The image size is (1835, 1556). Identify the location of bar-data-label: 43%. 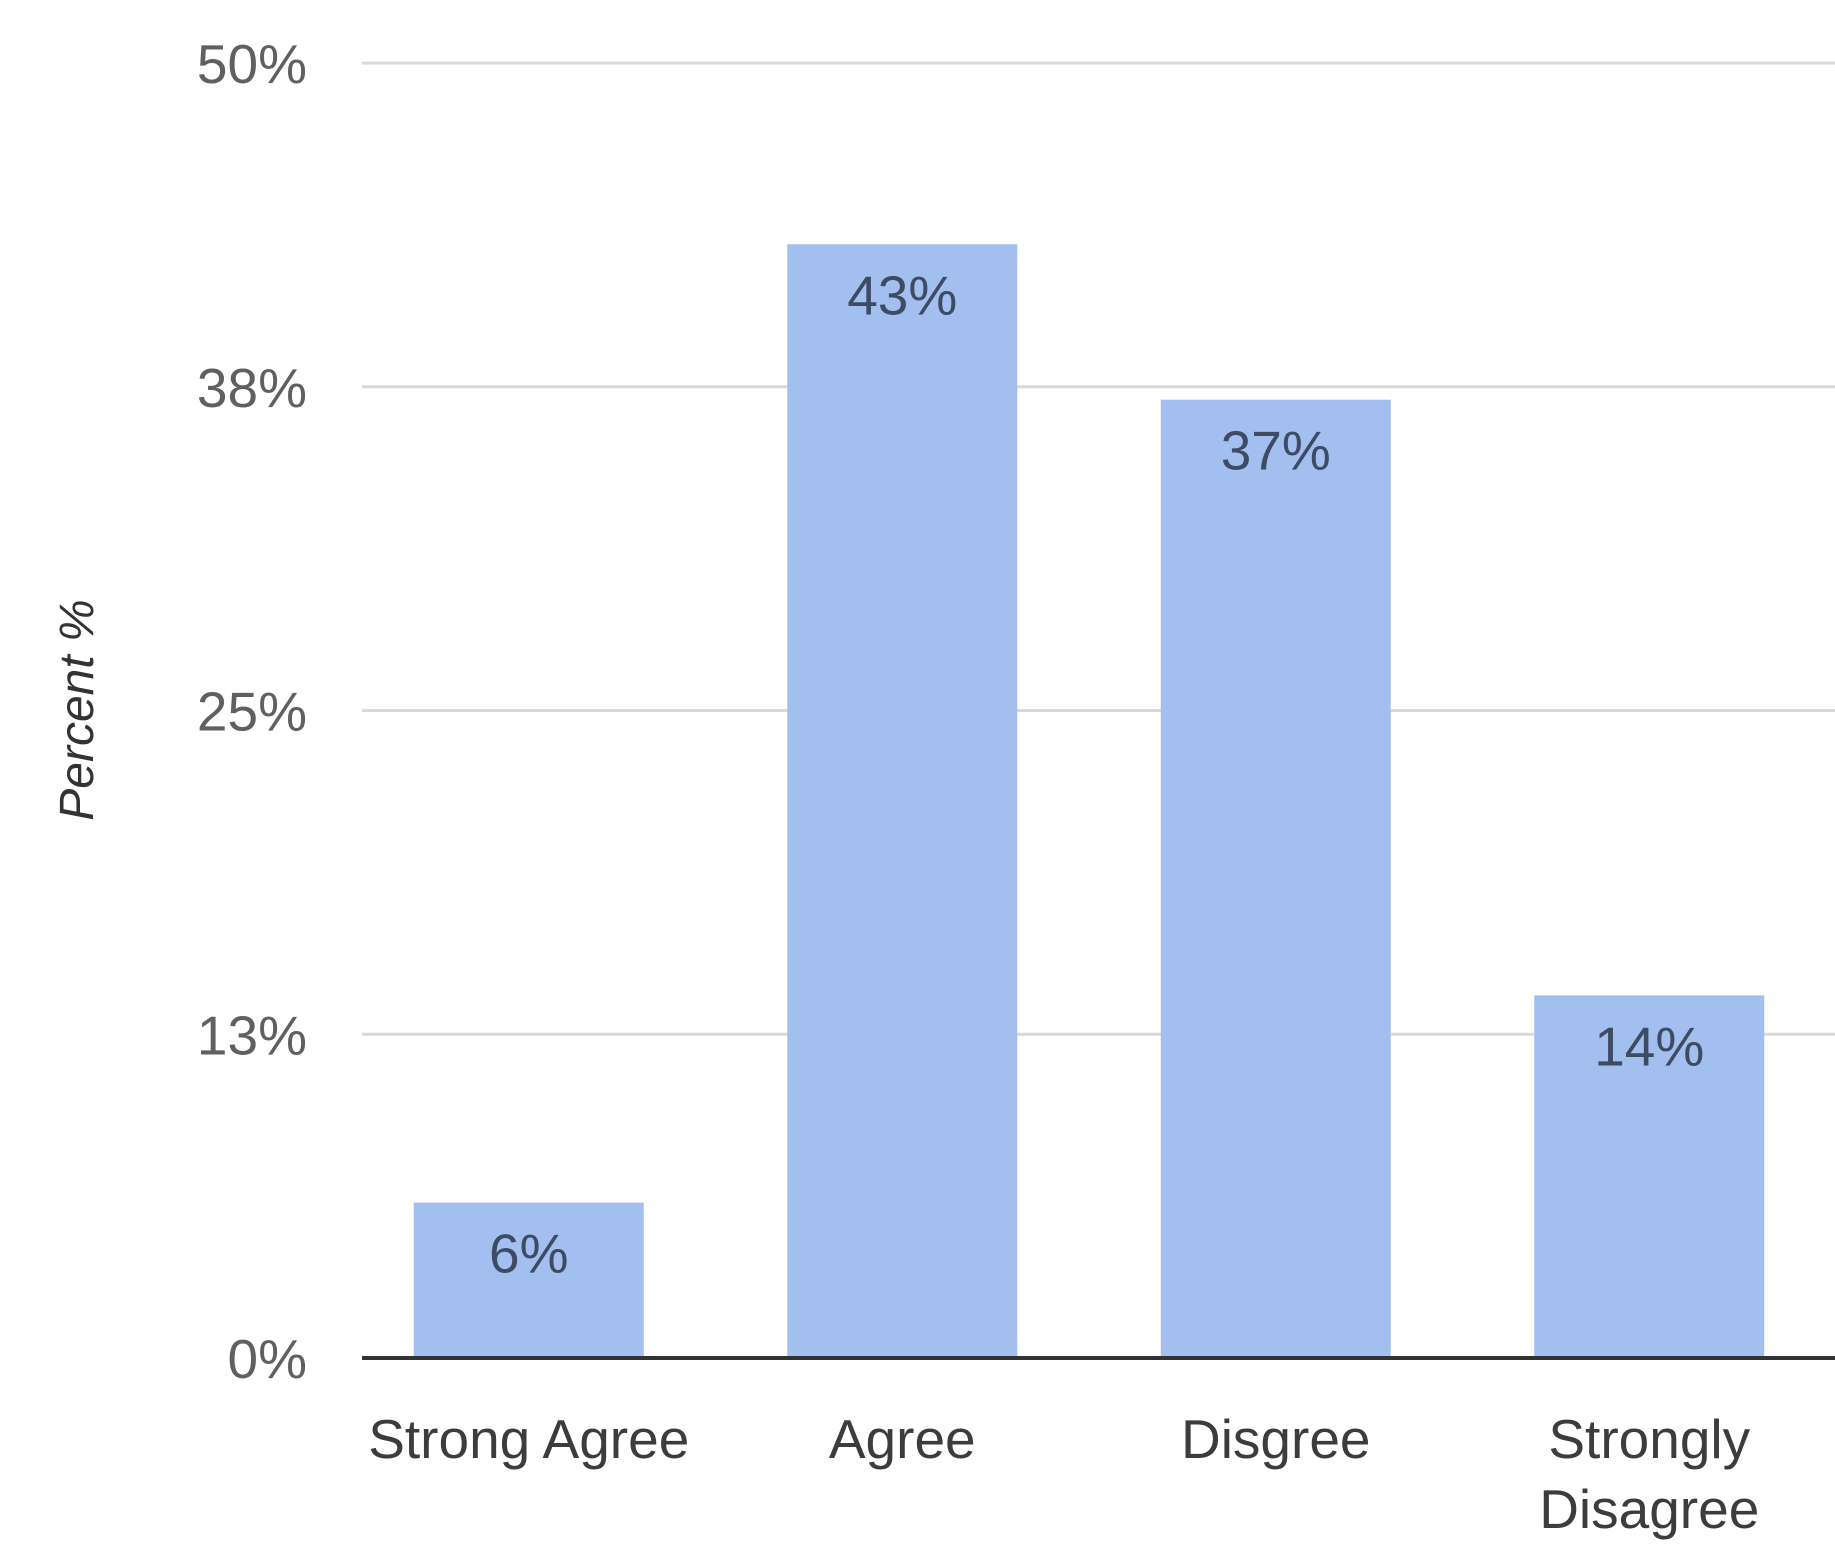
(902, 295).